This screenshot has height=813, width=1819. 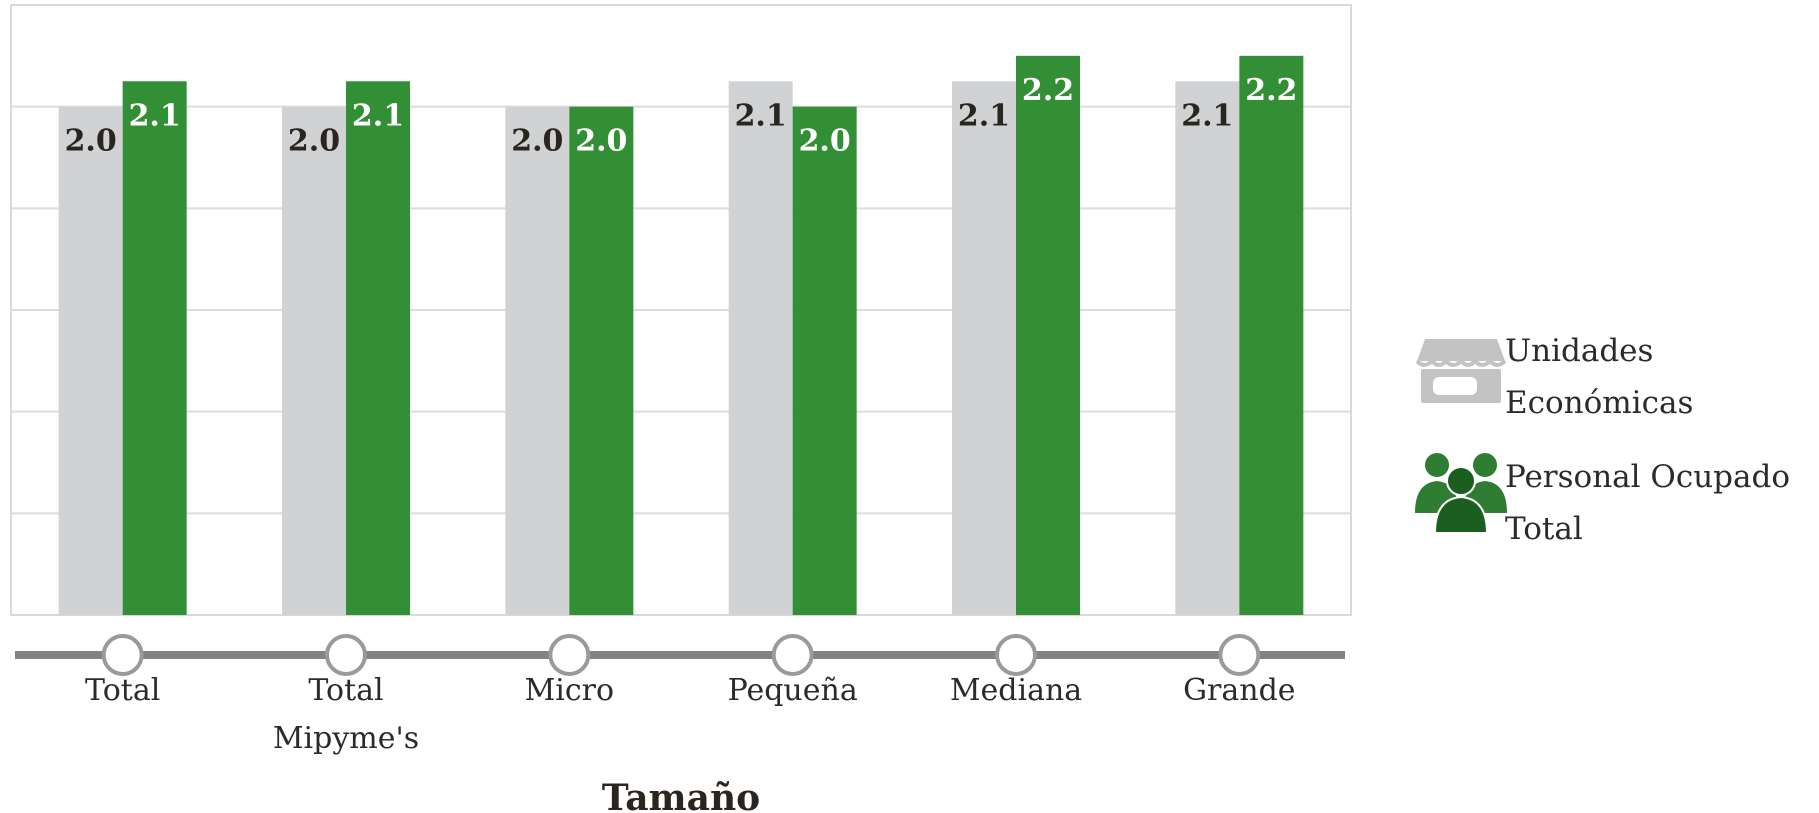 What do you see at coordinates (793, 690) in the screenshot?
I see `category-label: Pequeña` at bounding box center [793, 690].